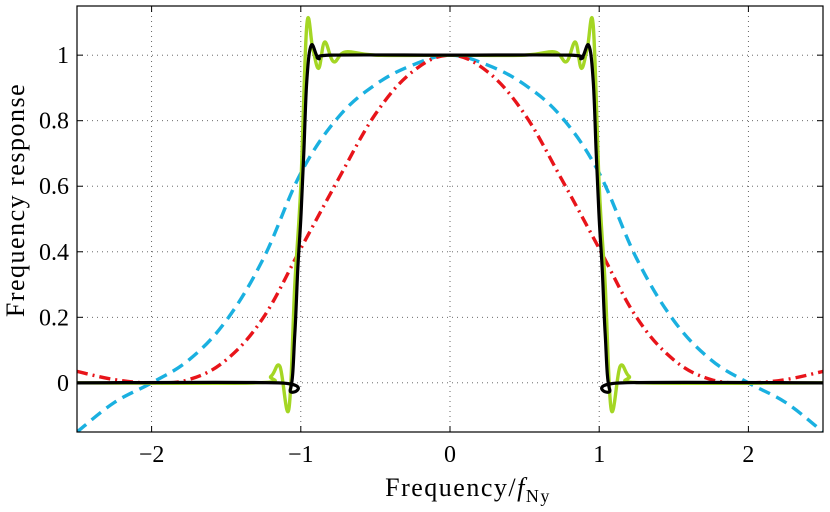 This screenshot has width=830, height=512. Describe the element at coordinates (54, 122) in the screenshot. I see `y-tick-label: 0.8` at that location.